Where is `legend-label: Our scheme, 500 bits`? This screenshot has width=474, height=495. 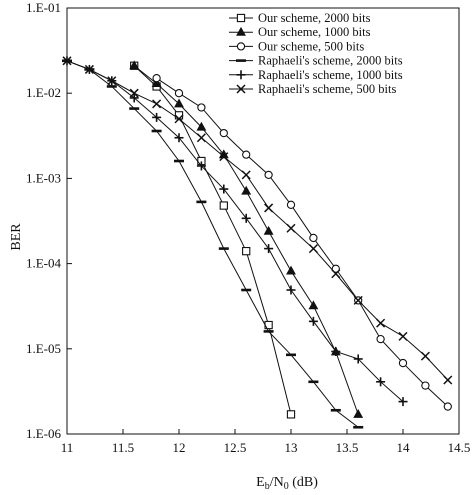
legend-label: Our scheme, 500 bits is located at coordinates (311, 46).